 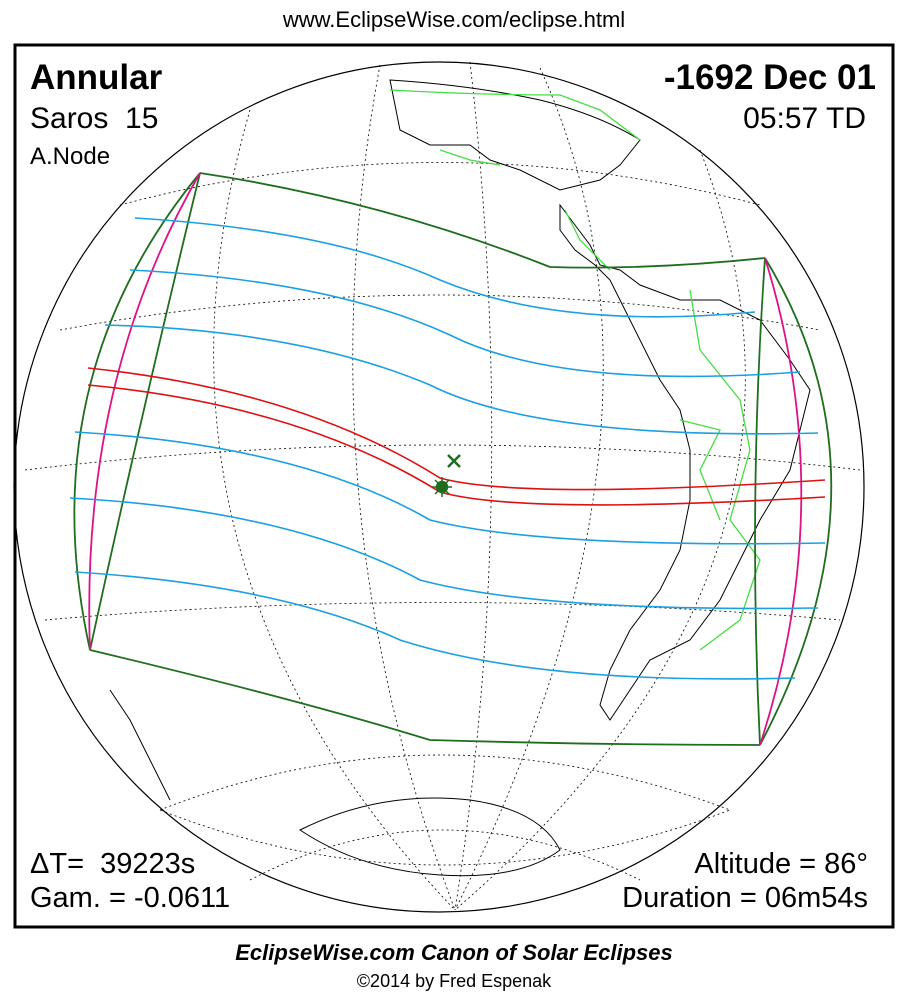 What do you see at coordinates (804, 118) in the screenshot?
I see `time: 05:57 TD` at bounding box center [804, 118].